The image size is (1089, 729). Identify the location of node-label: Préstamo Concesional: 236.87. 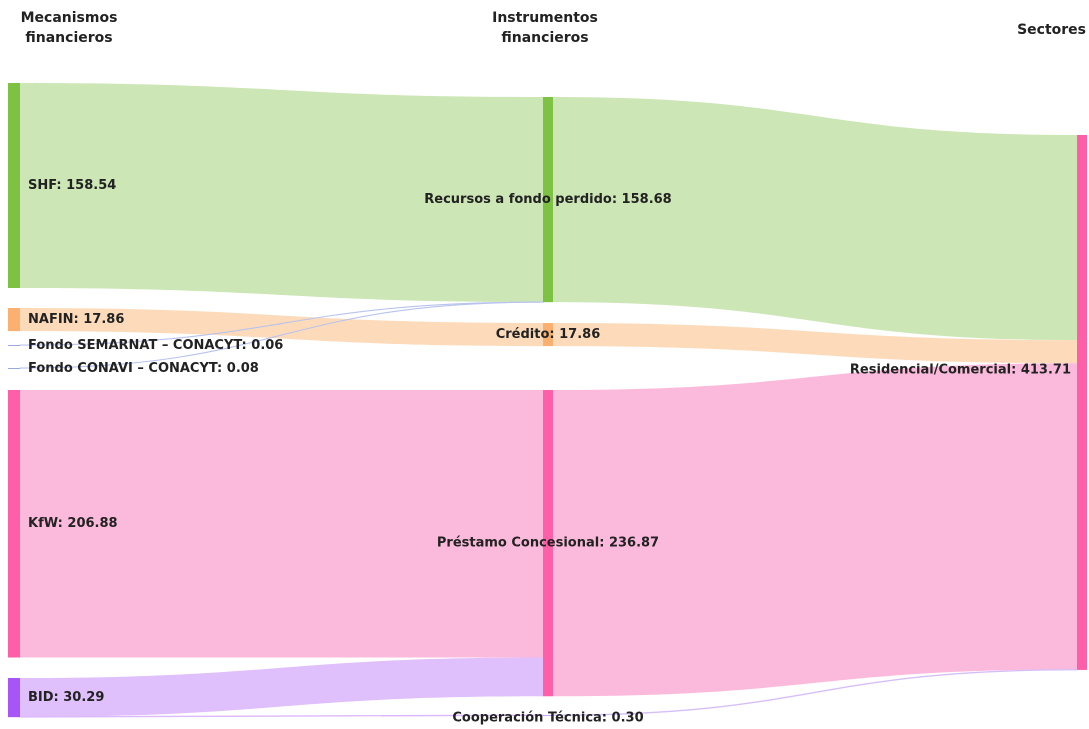
(548, 543).